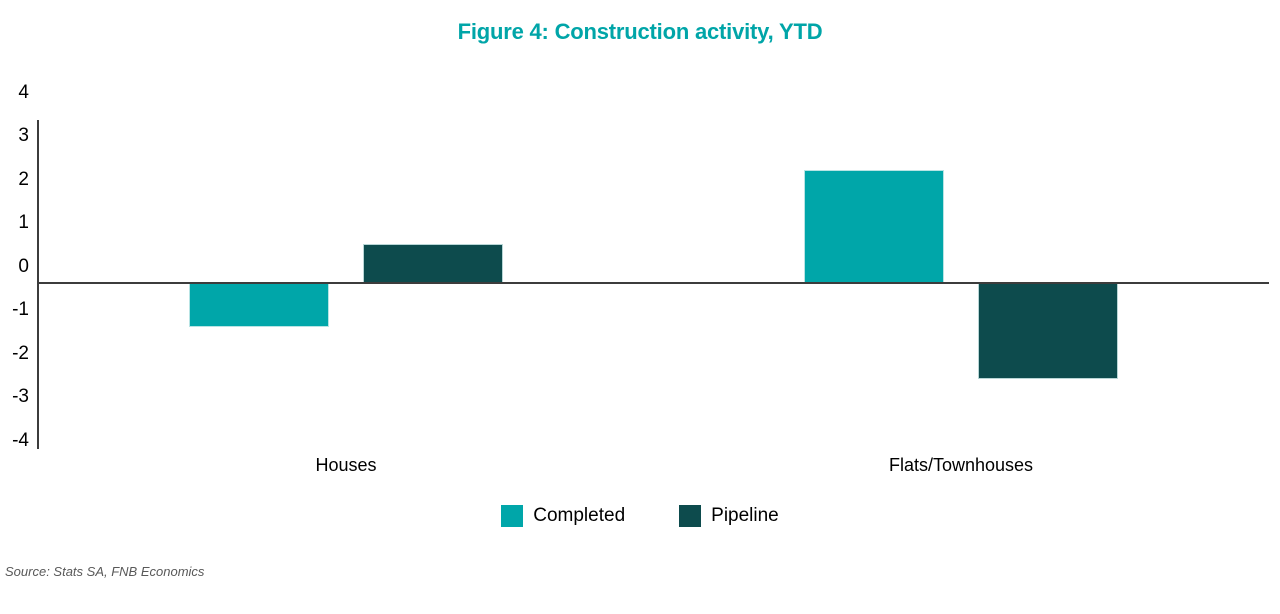 This screenshot has height=614, width=1280. Describe the element at coordinates (579, 515) in the screenshot. I see `legend-label-completed: Completed` at that location.